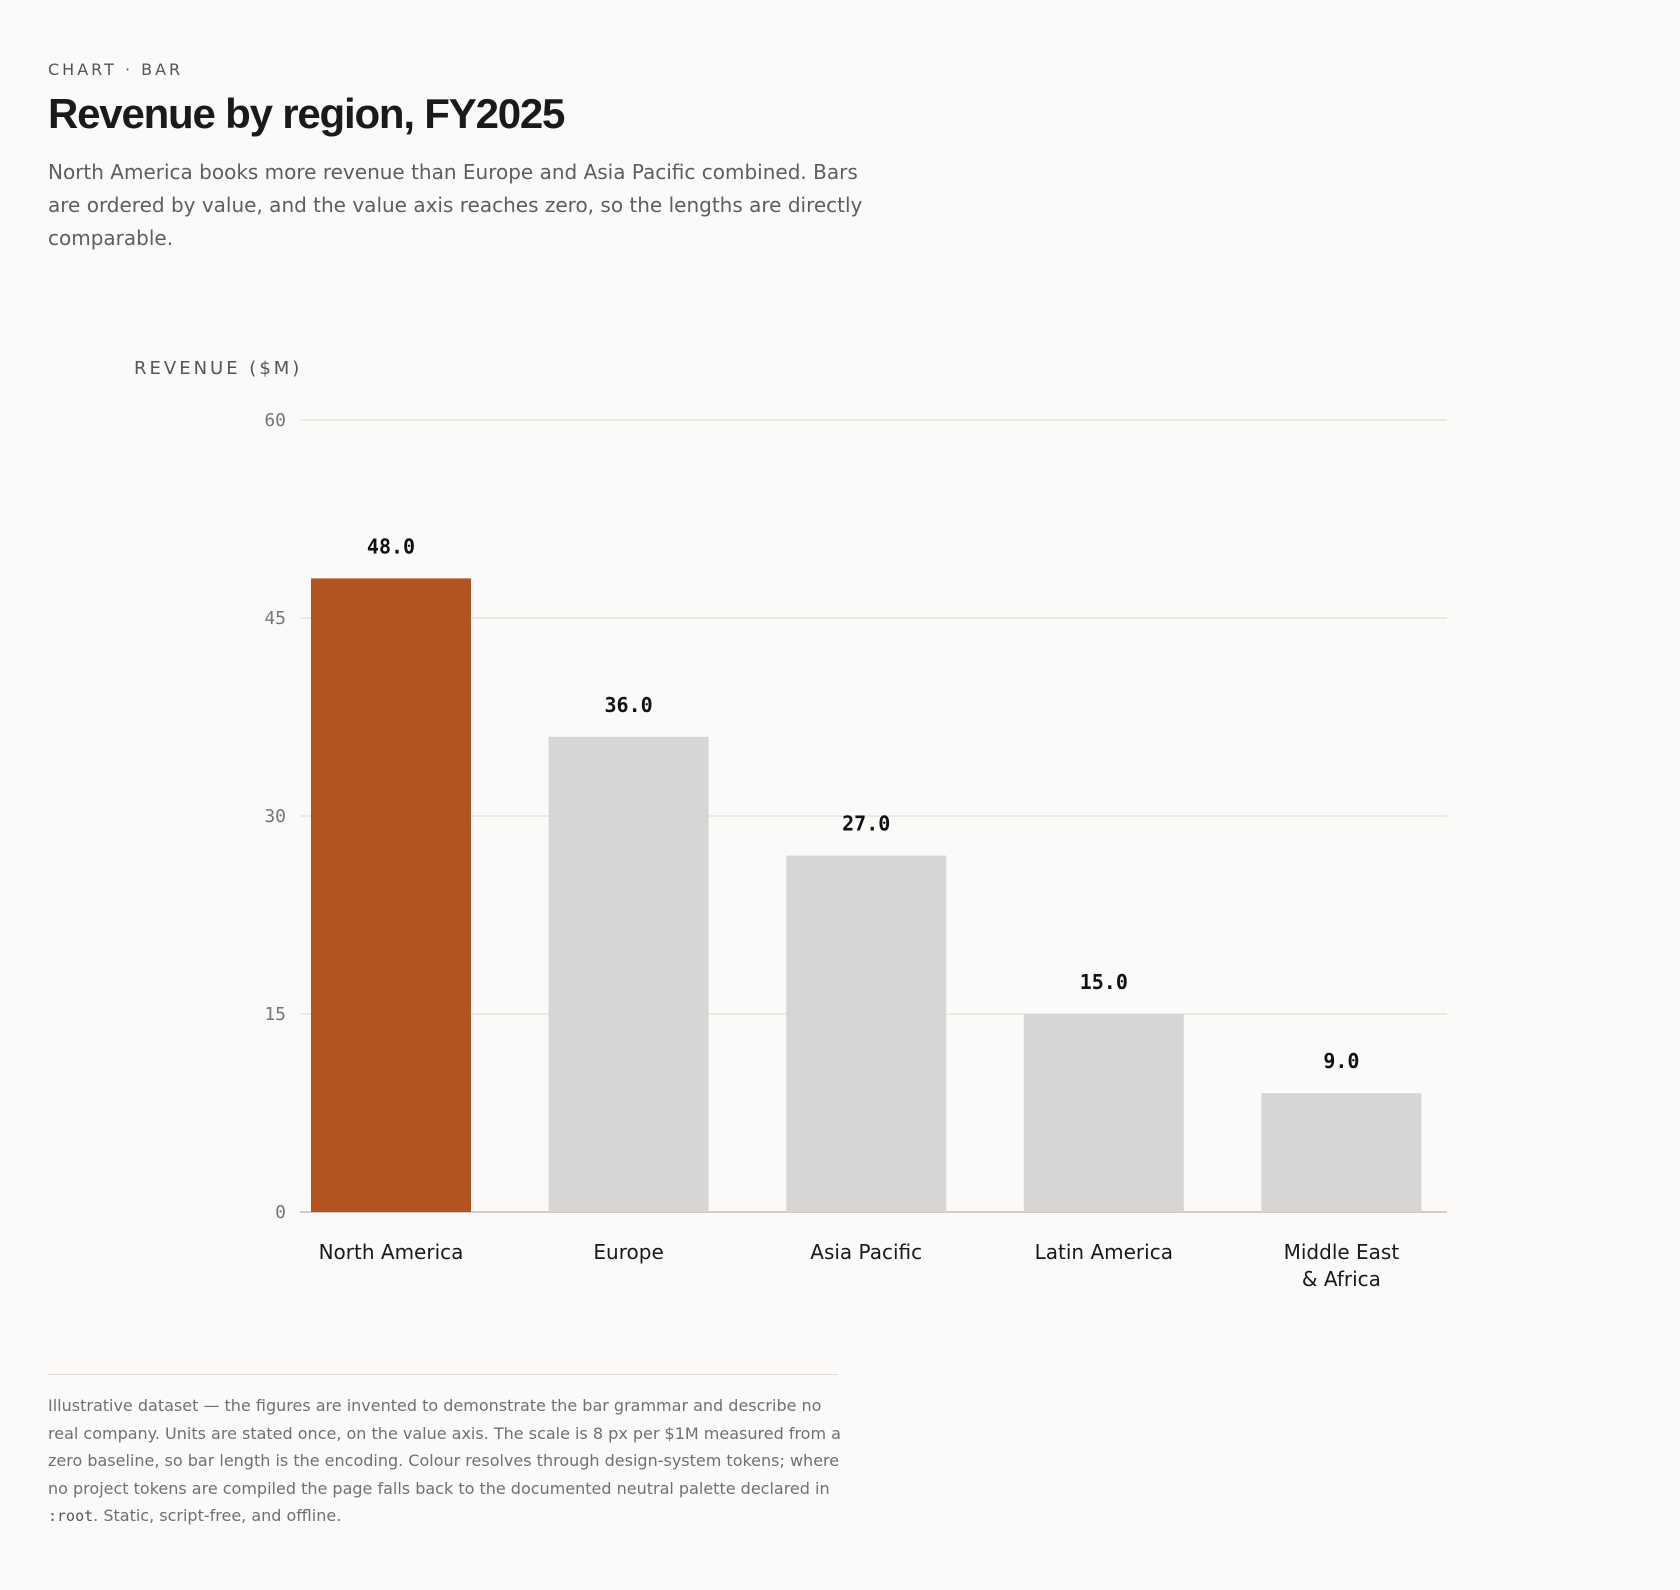 The height and width of the screenshot is (1590, 1680). Describe the element at coordinates (275, 618) in the screenshot. I see `y-tick-label: 45` at that location.